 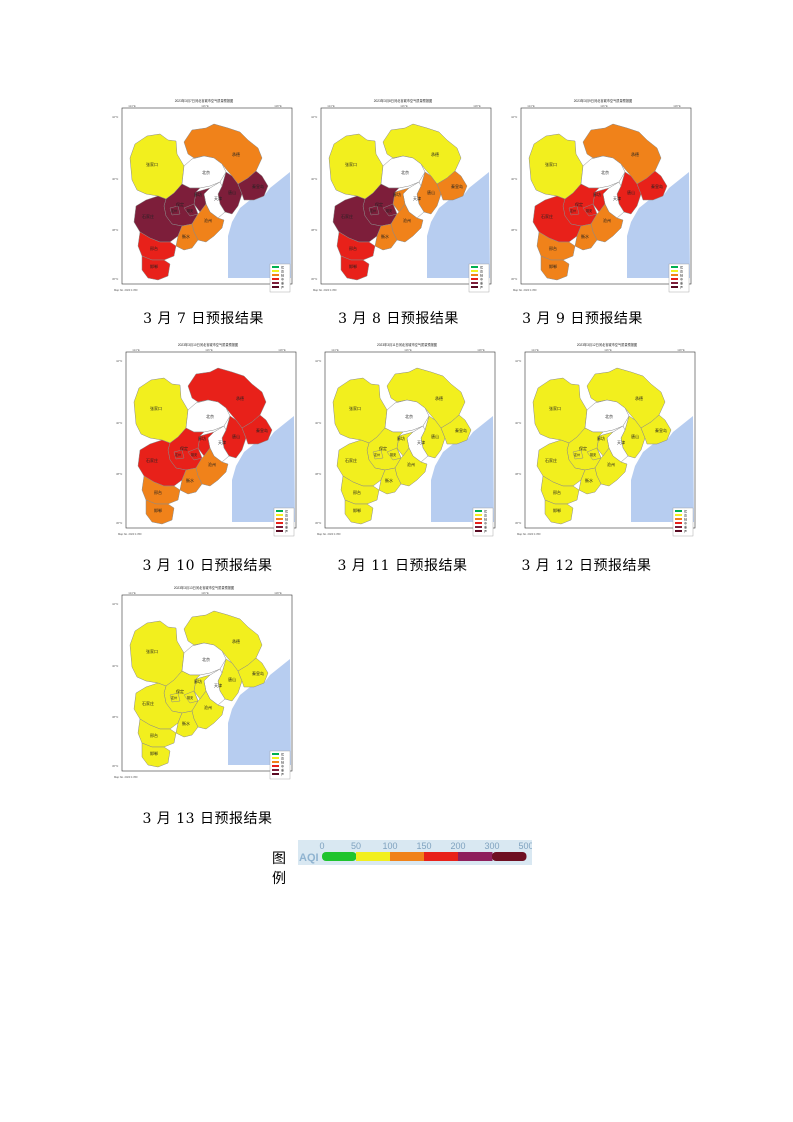 I want to click on map-title: 2023年3月7日河北省城市空气质量预报图, so click(x=204, y=100).